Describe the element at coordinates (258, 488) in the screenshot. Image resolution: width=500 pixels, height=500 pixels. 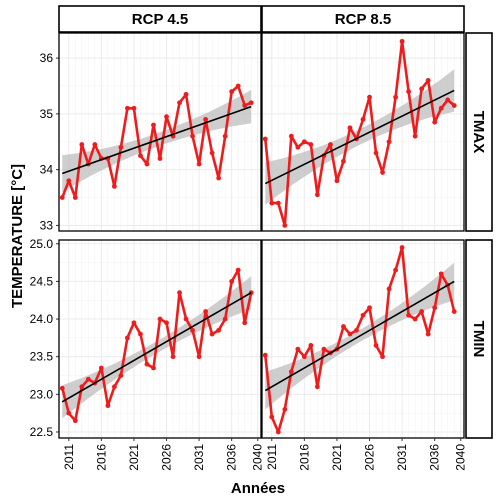
I see `x-axis-title: Années` at that location.